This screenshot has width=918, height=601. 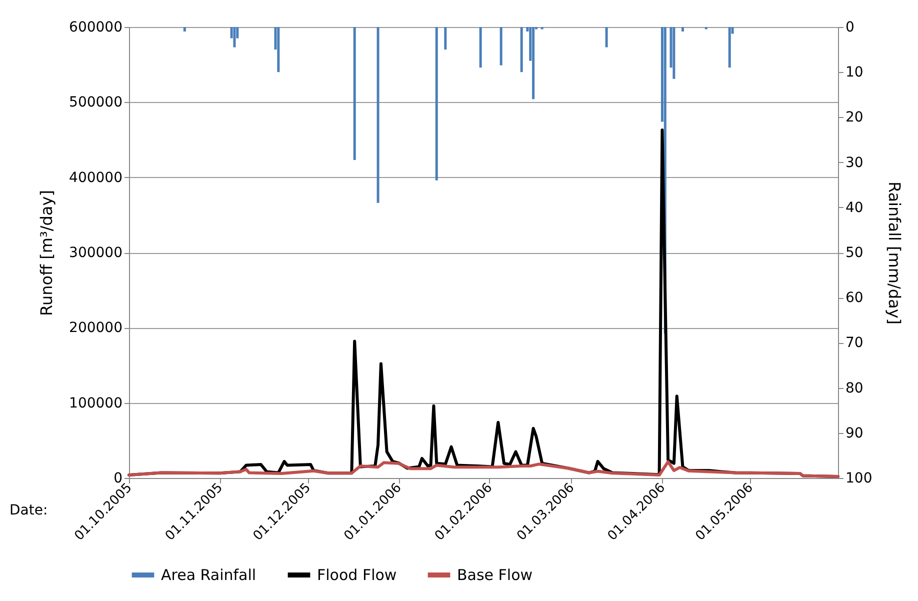 What do you see at coordinates (95, 28) in the screenshot?
I see `y-tick-label: 600000` at bounding box center [95, 28].